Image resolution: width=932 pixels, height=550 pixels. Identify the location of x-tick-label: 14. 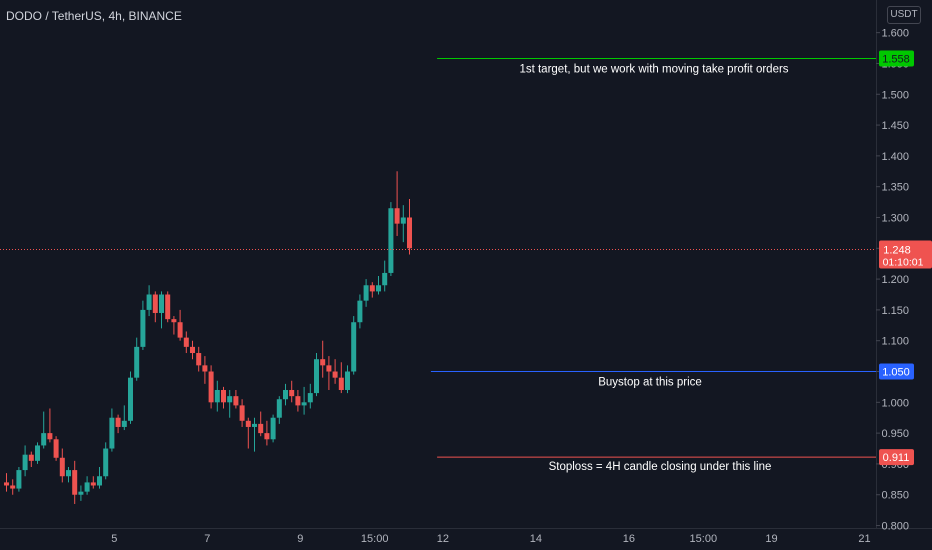
(536, 539).